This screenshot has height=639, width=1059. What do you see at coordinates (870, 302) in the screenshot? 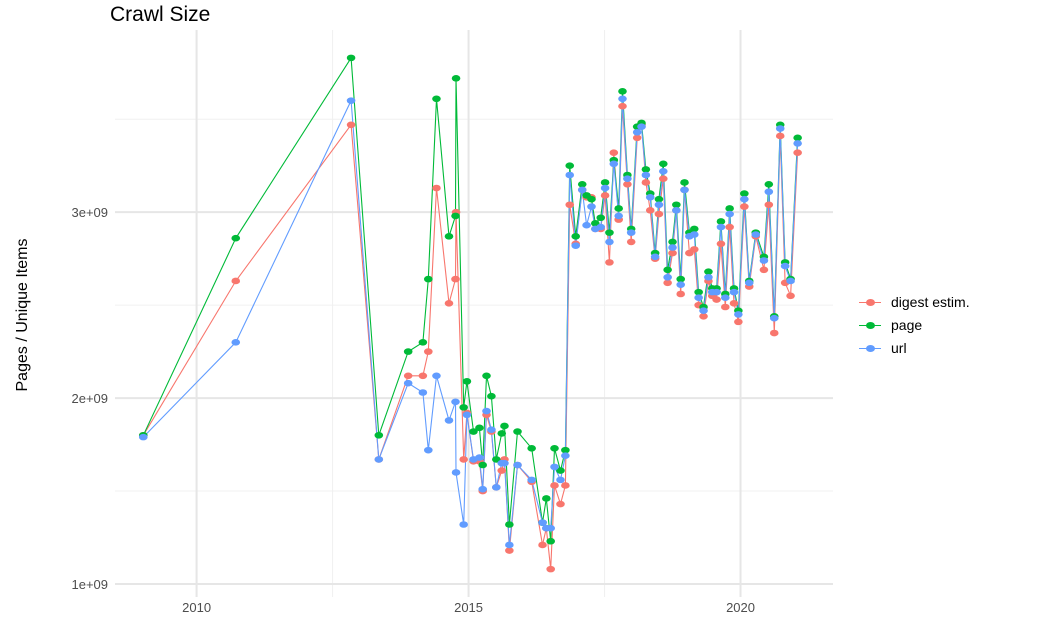
I see `legend-key-digest` at bounding box center [870, 302].